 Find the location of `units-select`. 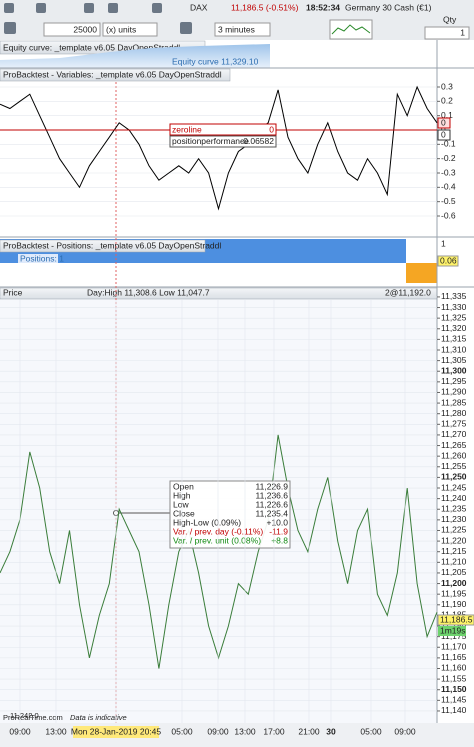

units-select is located at coordinates (130, 29).